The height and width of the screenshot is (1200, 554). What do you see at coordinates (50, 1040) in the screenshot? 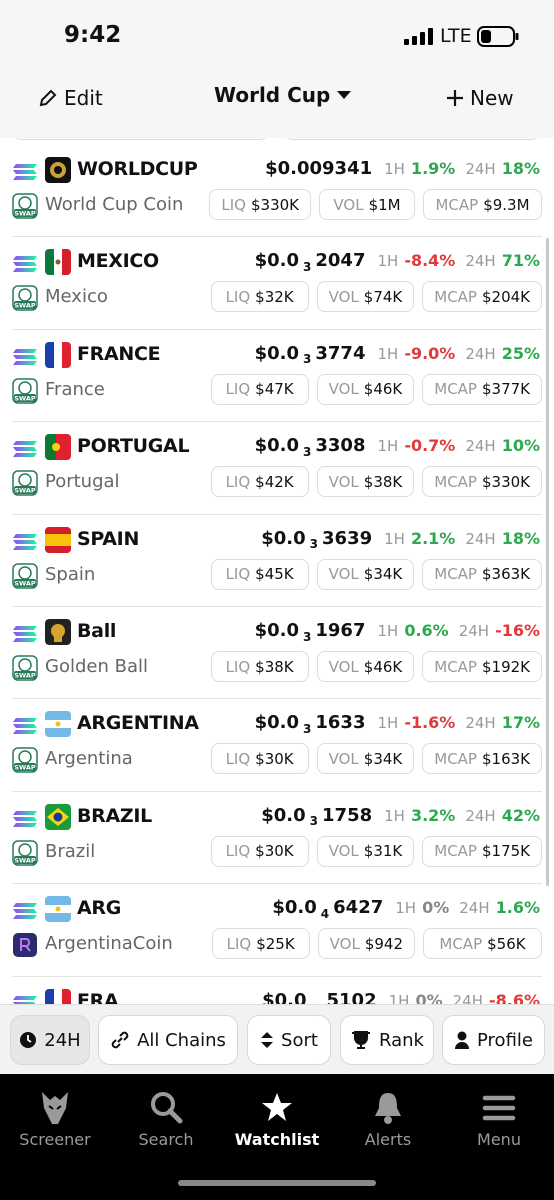
I see `toolbar-button: 24H` at bounding box center [50, 1040].